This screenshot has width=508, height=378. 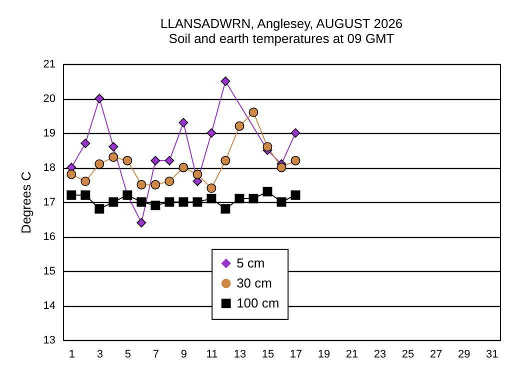 I want to click on y-tick-label: 14, so click(x=49, y=306).